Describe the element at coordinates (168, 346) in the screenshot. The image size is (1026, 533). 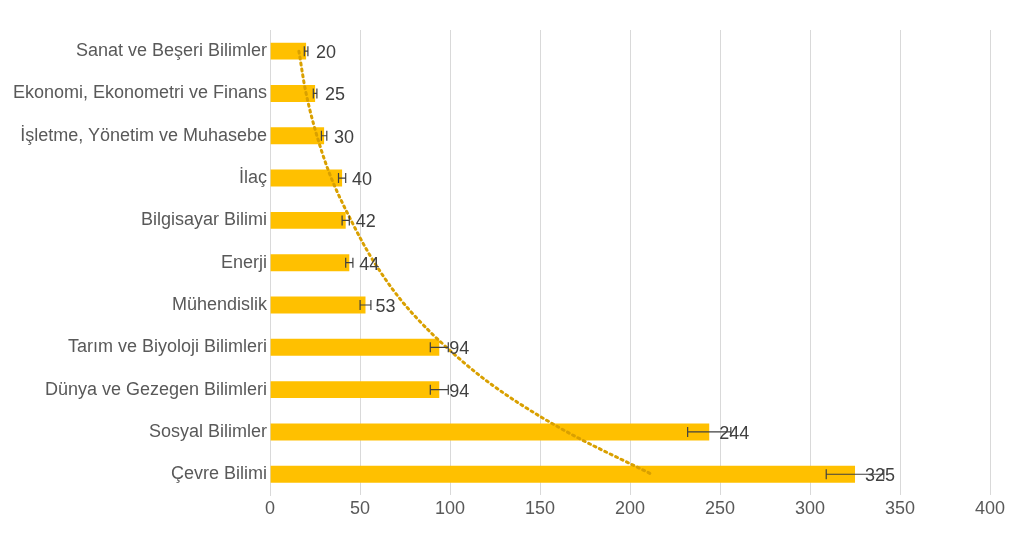
I see `y-tick-label: Tarım ve Biyoloji Bilimleri` at that location.